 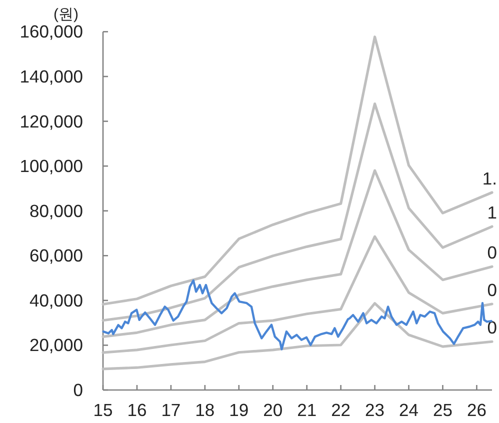 What do you see at coordinates (409, 410) in the screenshot?
I see `x-tick-label: 24` at bounding box center [409, 410].